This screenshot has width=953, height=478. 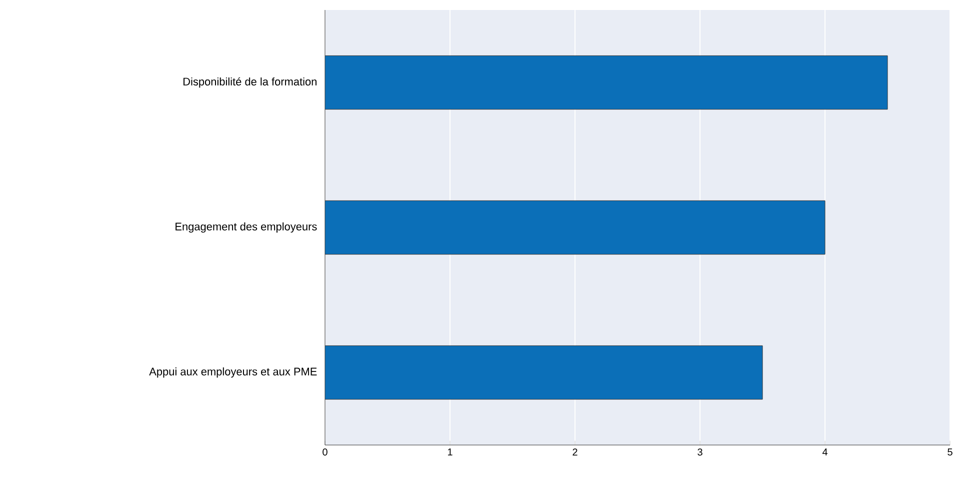 What do you see at coordinates (246, 227) in the screenshot?
I see `y-tick-label: Engagement des employeurs` at bounding box center [246, 227].